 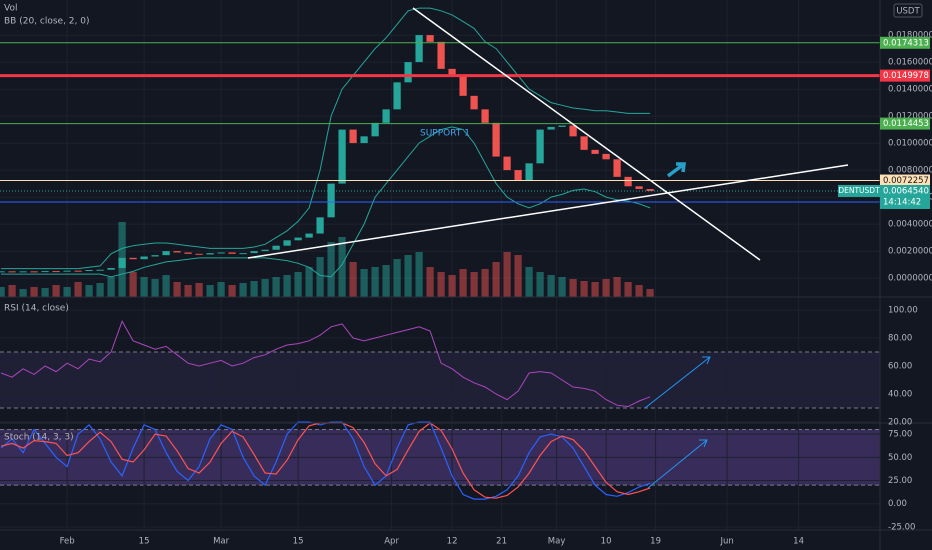 I want to click on currency-box, so click(x=908, y=10).